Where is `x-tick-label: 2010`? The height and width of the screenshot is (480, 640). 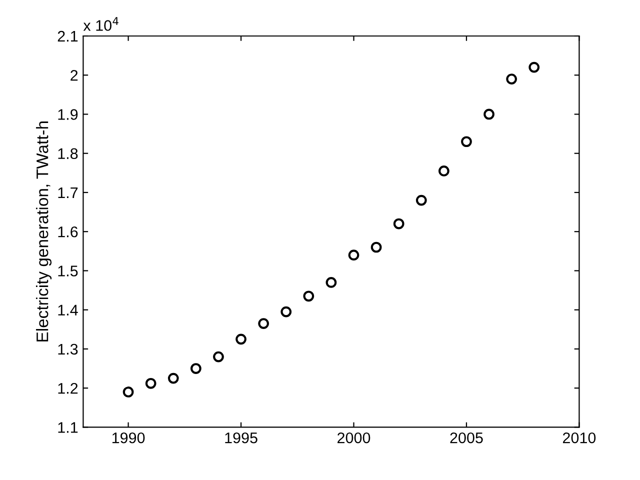 x-tick-label: 2010 is located at coordinates (579, 438).